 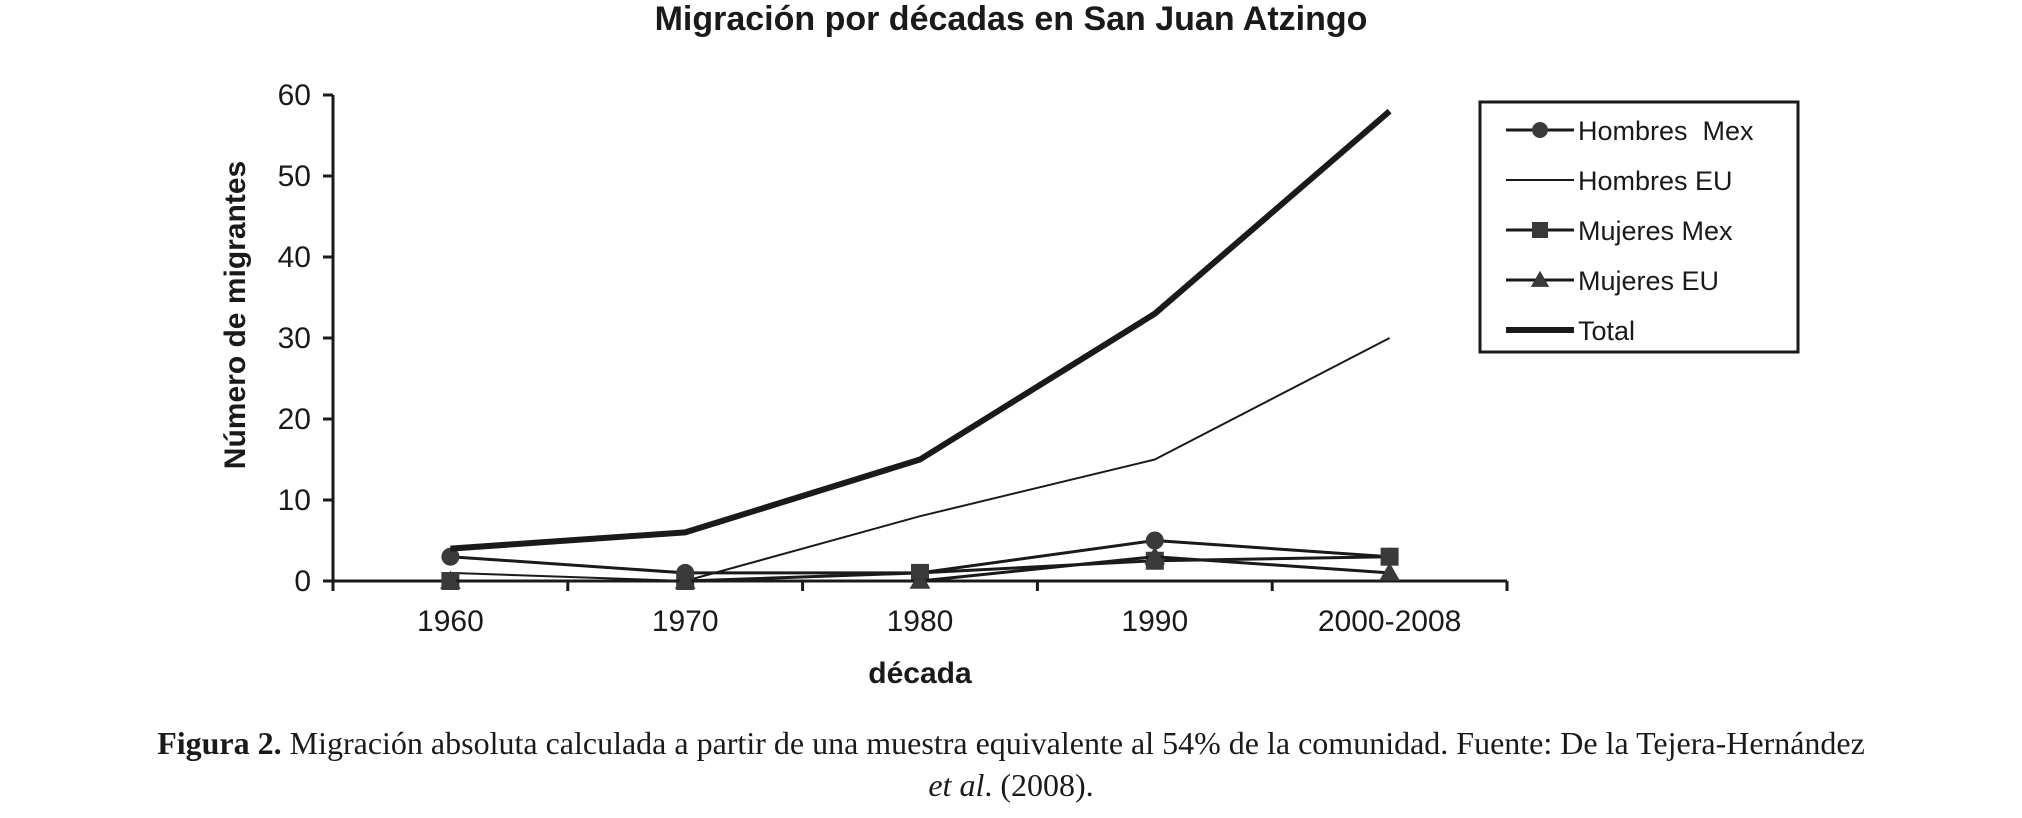 I want to click on legend-item-hombres-eu: Hombres EU, so click(x=1619, y=181).